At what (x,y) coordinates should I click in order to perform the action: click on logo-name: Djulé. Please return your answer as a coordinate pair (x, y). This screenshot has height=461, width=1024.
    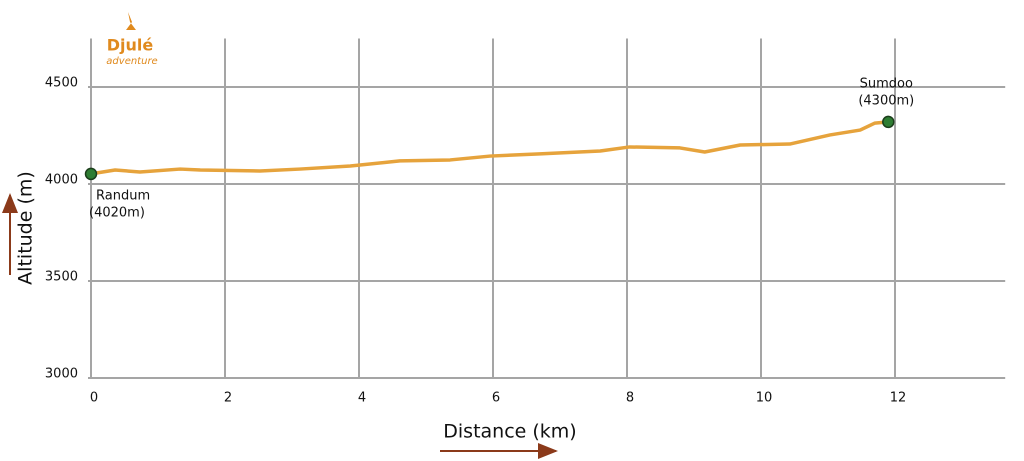
    Looking at the image, I should click on (130, 45).